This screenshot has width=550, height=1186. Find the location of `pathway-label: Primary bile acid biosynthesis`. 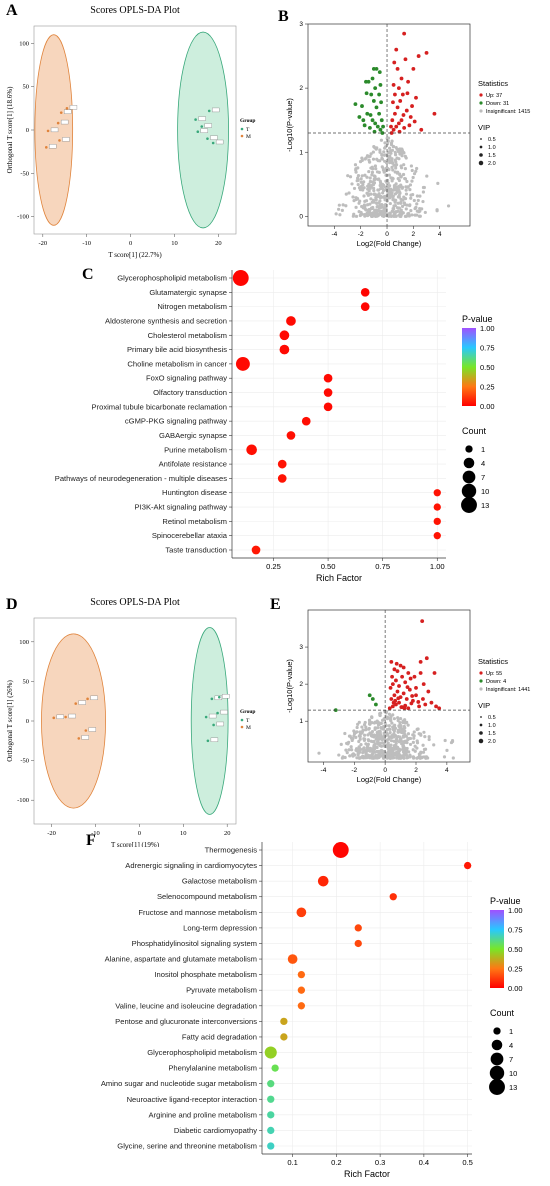

pathway-label: Primary bile acid biosynthesis is located at coordinates (177, 349).